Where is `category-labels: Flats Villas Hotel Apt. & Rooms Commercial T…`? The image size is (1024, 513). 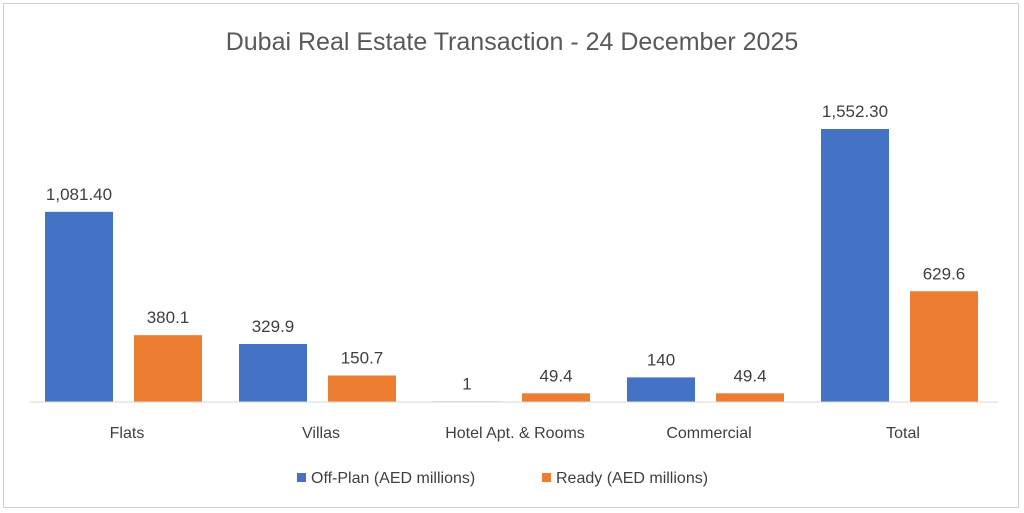
category-labels: Flats Villas Hotel Apt. & Rooms Commercial T… is located at coordinates (515, 433).